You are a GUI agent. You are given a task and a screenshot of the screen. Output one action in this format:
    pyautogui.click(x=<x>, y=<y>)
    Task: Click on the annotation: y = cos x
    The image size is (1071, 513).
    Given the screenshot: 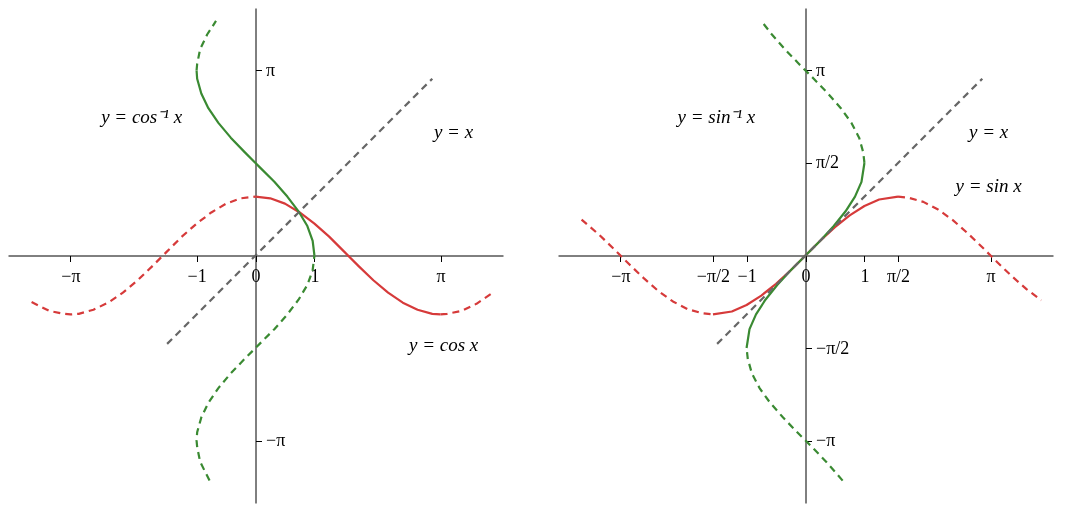 What is the action you would take?
    pyautogui.click(x=442, y=344)
    